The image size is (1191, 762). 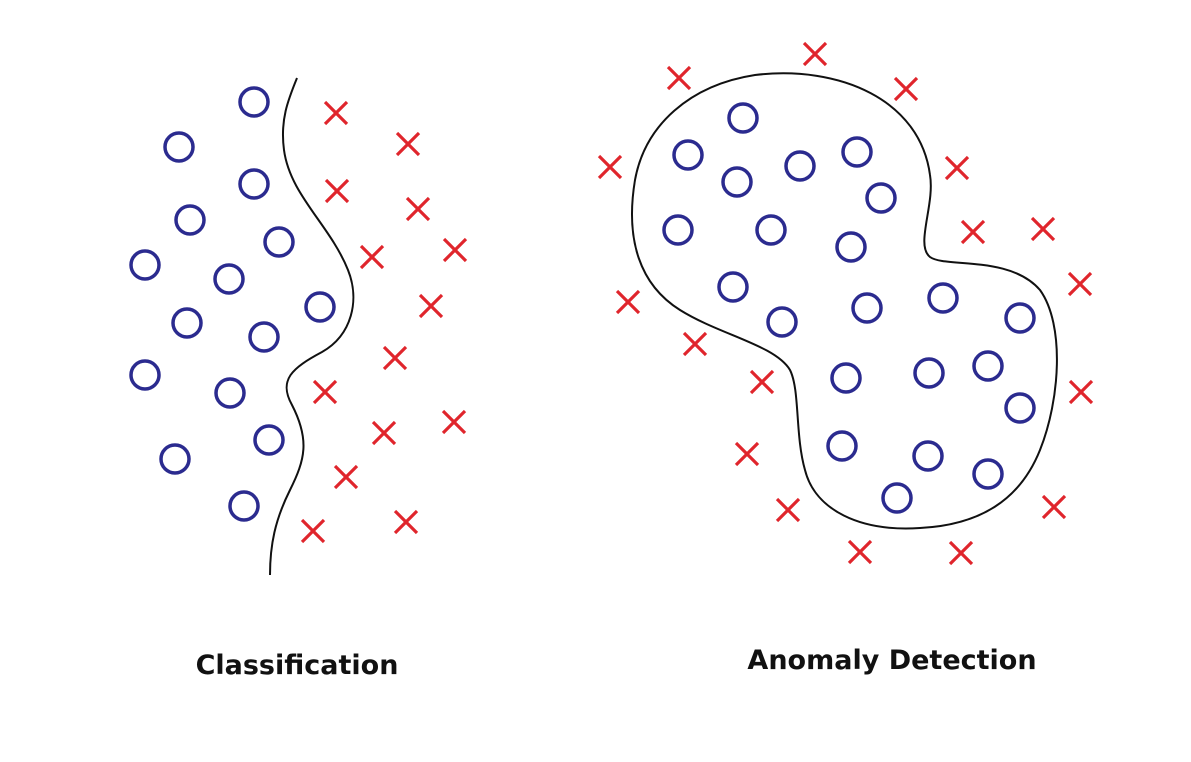 I want to click on anomaly-detection-label: Anomaly Detection, so click(x=892, y=660).